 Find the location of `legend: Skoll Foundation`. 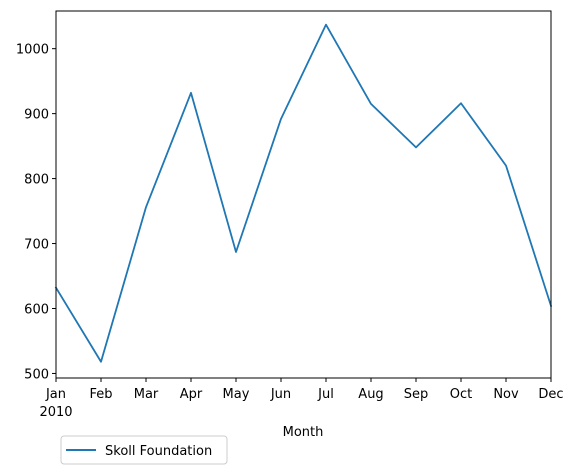

legend: Skoll Foundation is located at coordinates (144, 450).